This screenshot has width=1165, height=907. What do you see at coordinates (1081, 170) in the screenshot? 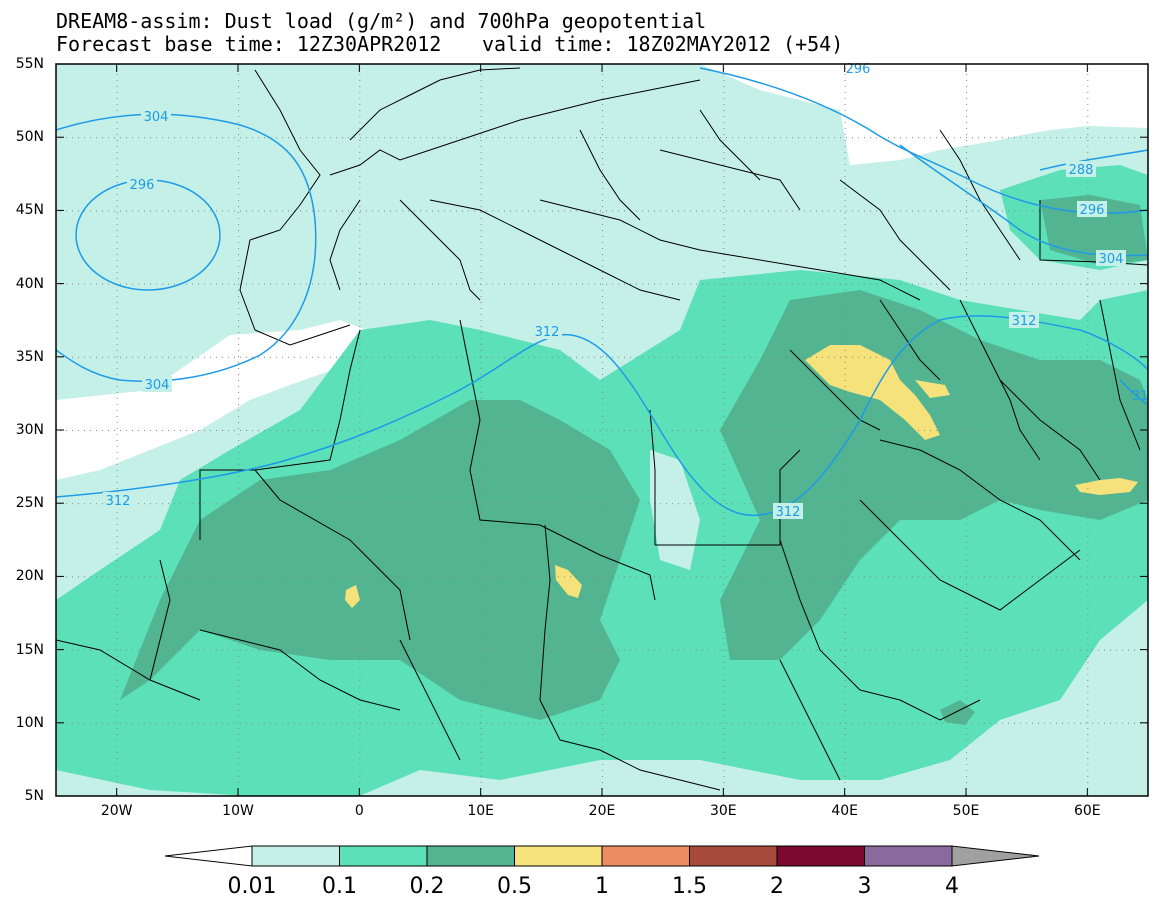
I see `contour-label-288: 288` at bounding box center [1081, 170].